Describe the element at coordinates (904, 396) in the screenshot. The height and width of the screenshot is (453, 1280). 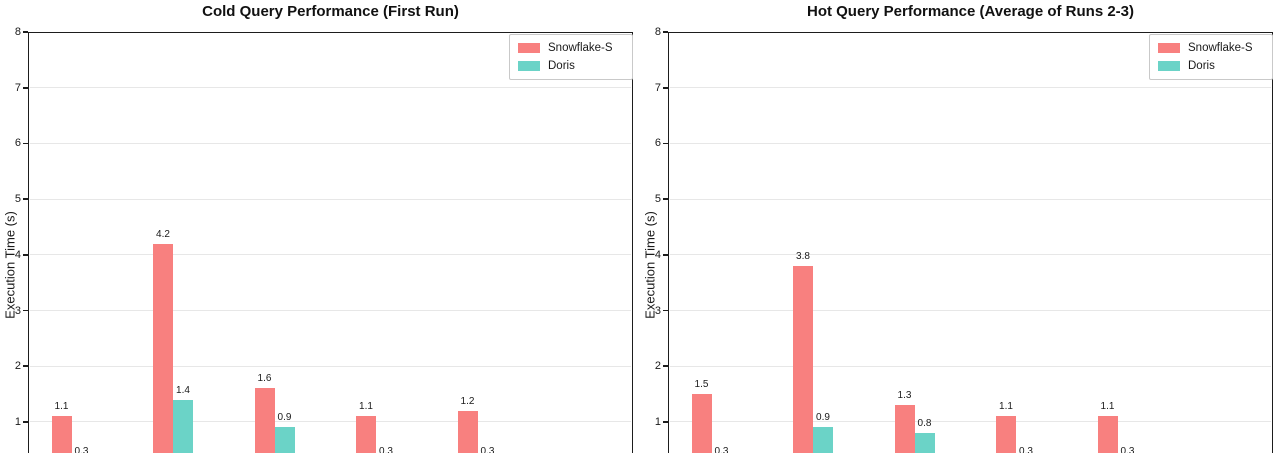
I see `bar-value-label: 1.3` at that location.